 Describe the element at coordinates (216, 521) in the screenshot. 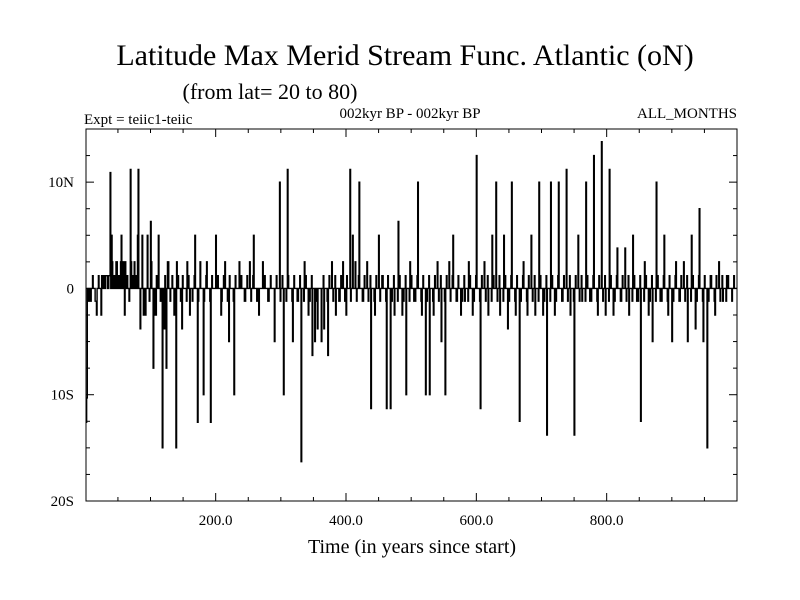

I see `x-tick-label: 200.0` at that location.